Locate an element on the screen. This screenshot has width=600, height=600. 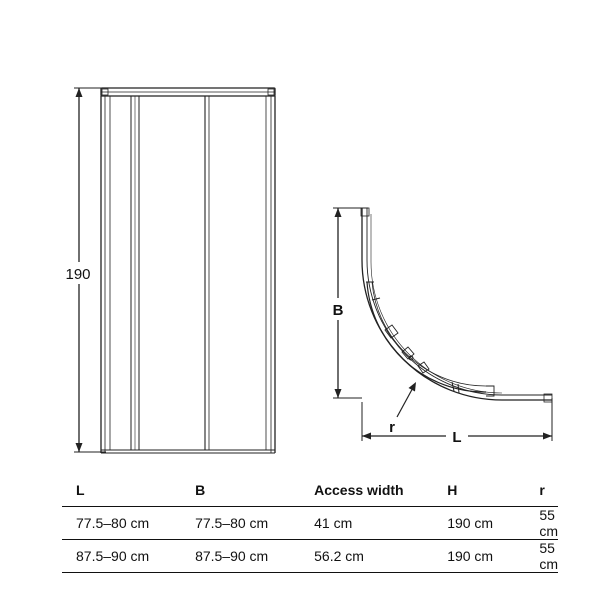
table-row: 77.5–80 cm 77.5–80 cm 41 cm 190 cm 55 cm is located at coordinates (310, 523).